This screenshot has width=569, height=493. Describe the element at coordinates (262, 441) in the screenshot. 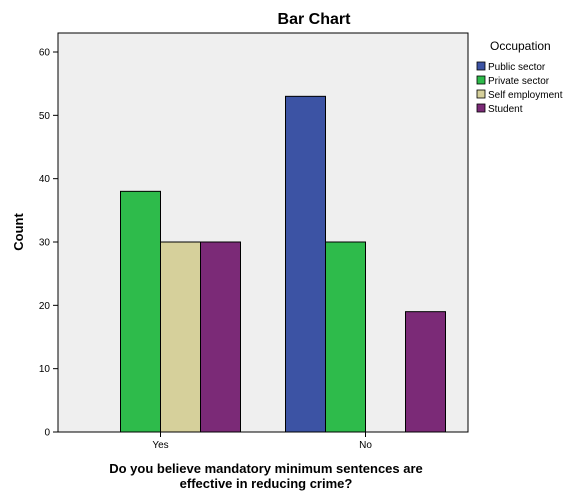

I see `x-axis: Yes No` at that location.